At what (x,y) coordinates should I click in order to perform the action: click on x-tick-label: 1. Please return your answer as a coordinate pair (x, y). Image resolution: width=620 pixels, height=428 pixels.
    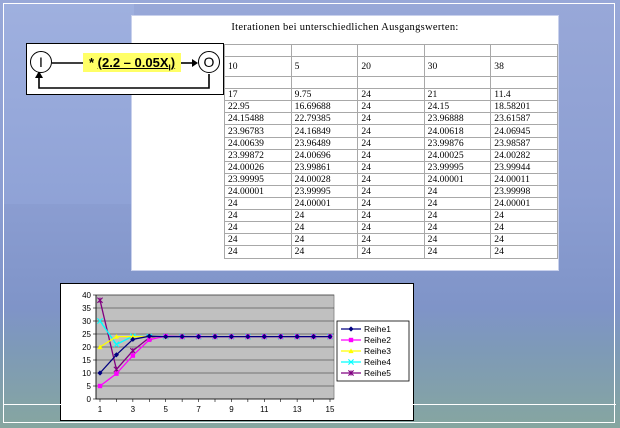
    Looking at the image, I should click on (100, 409).